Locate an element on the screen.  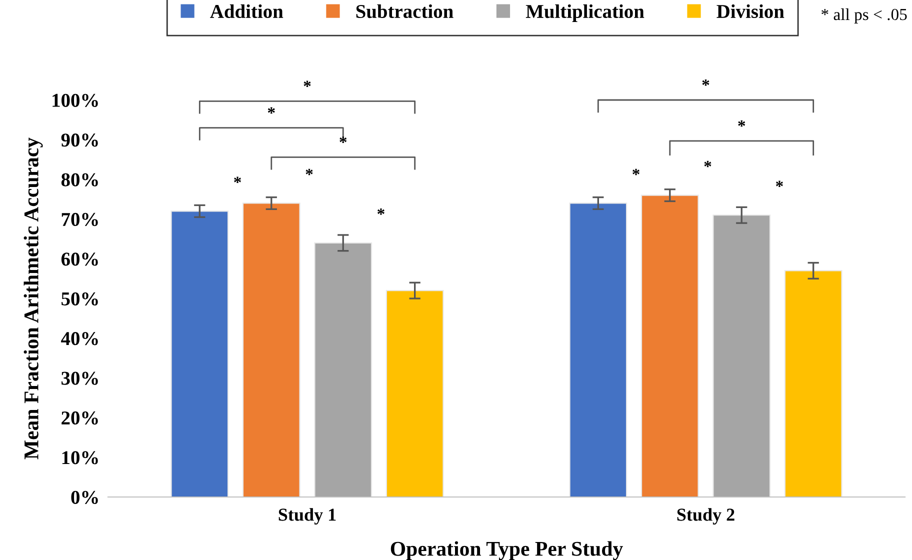
y-tick-label: 30% is located at coordinates (80, 378).